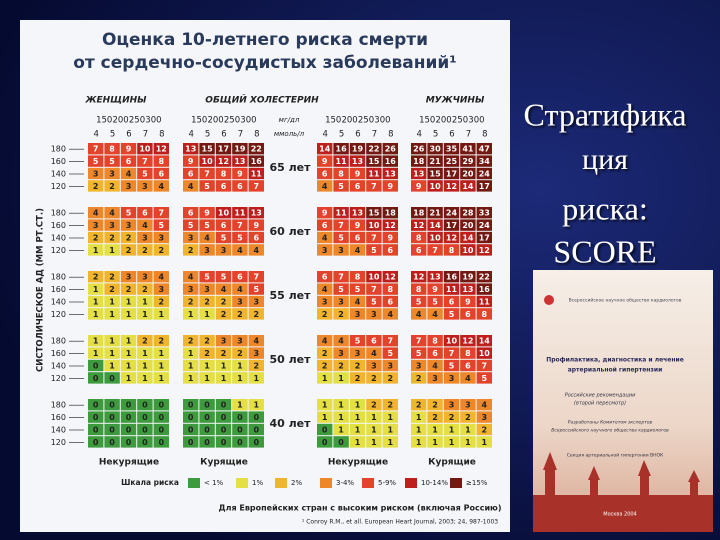 Image resolution: width=720 pixels, height=540 pixels. I want to click on mgdl-label: 200, so click(443, 121).